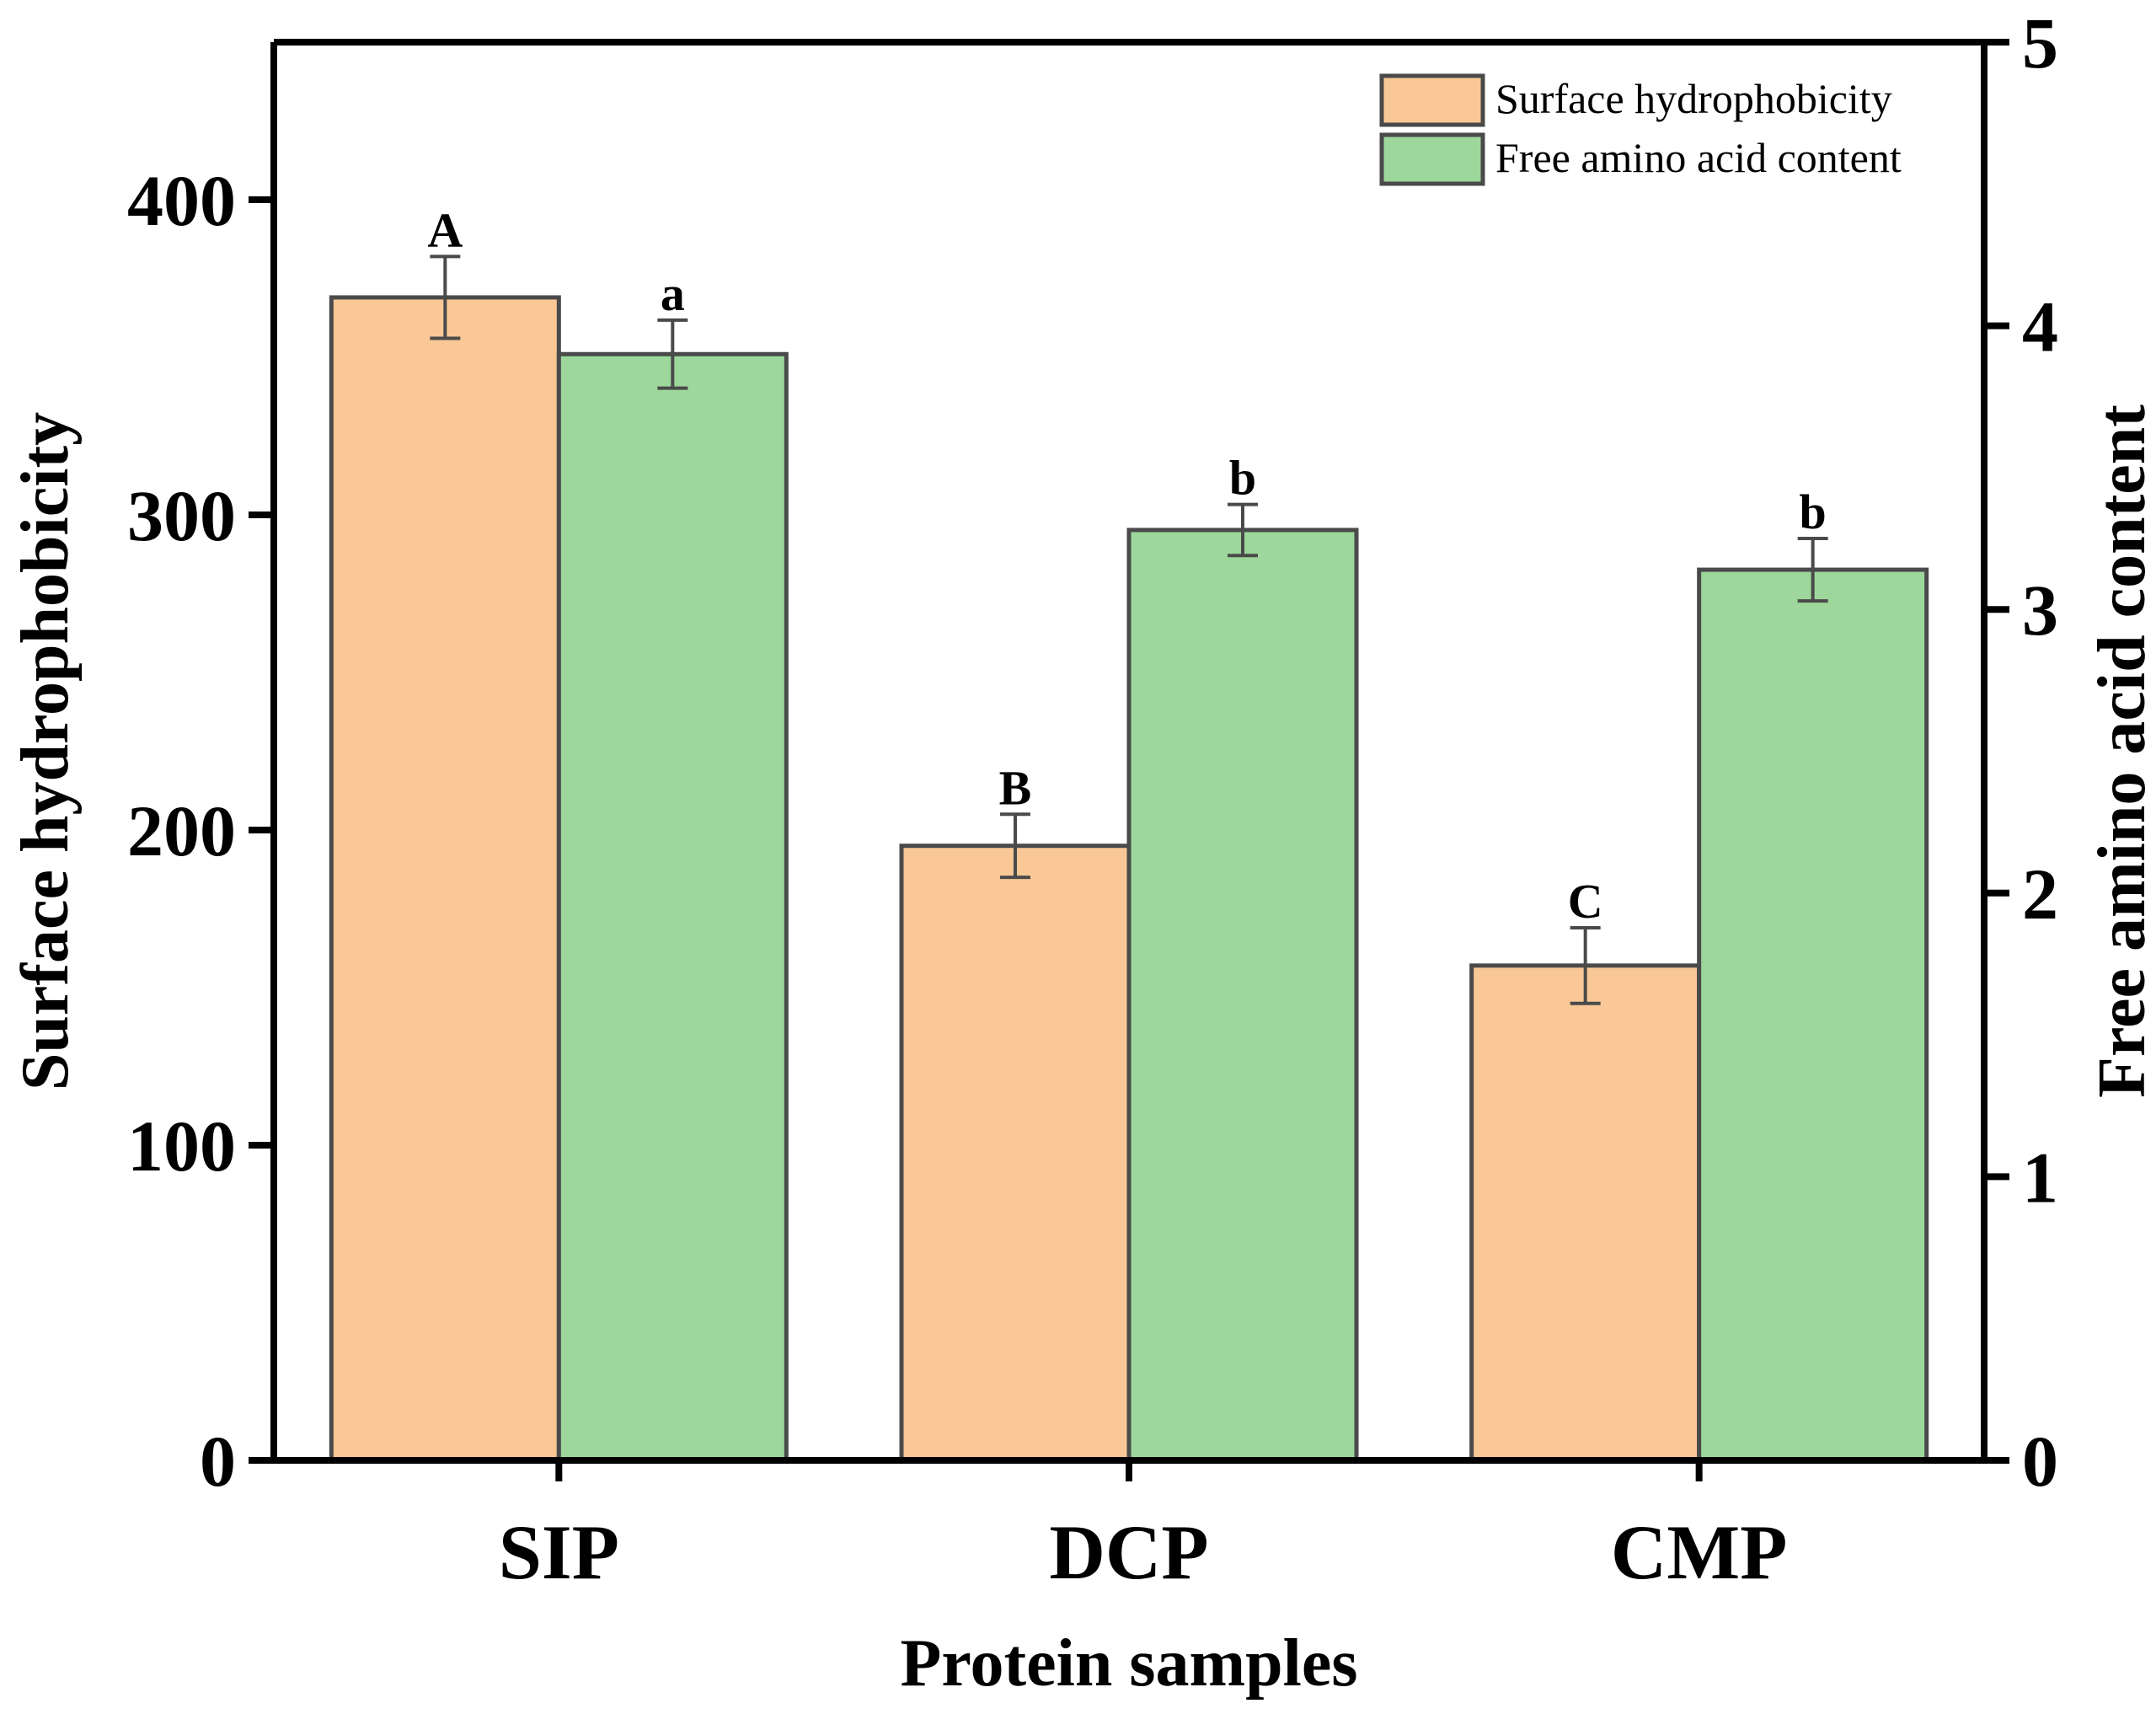 This screenshot has height=1714, width=2156. What do you see at coordinates (559, 1552) in the screenshot?
I see `x-tick-label-sip: SIP` at bounding box center [559, 1552].